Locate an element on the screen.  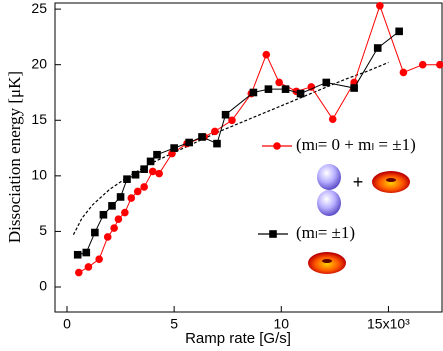
legend-label: (mₗ= ±1) is located at coordinates (325, 232).